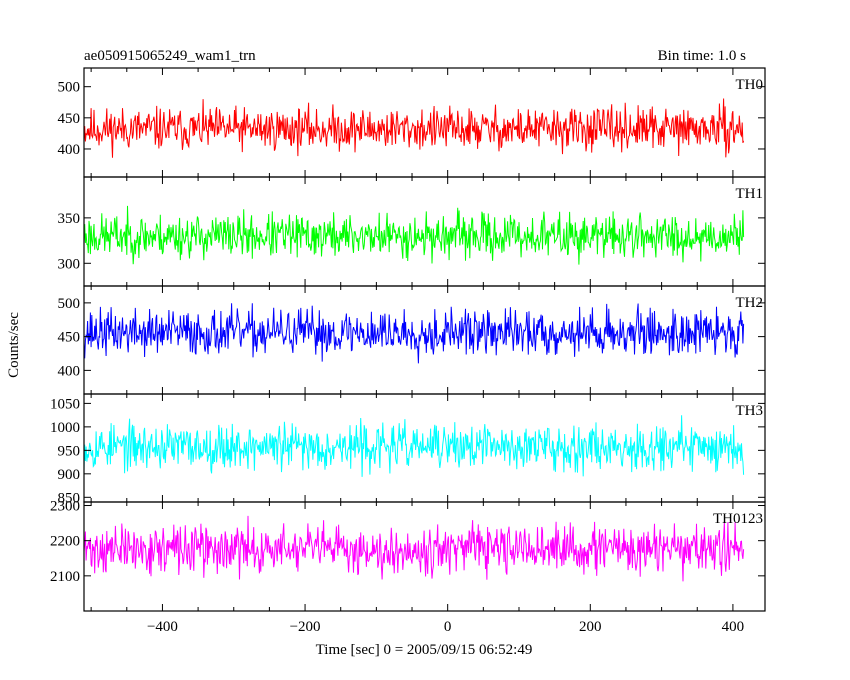 The width and height of the screenshot is (850, 680). I want to click on y-tick-label: 350, so click(69, 219).